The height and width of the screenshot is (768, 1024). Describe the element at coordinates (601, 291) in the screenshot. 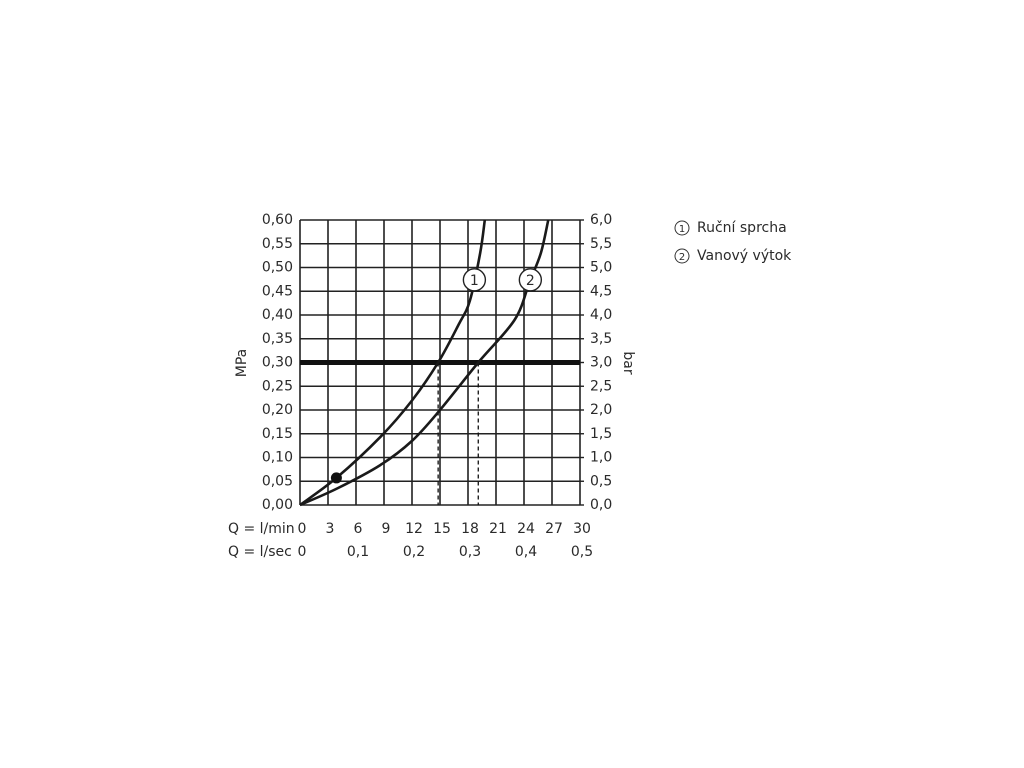

I see `y2-tick-label: 4,5` at that location.